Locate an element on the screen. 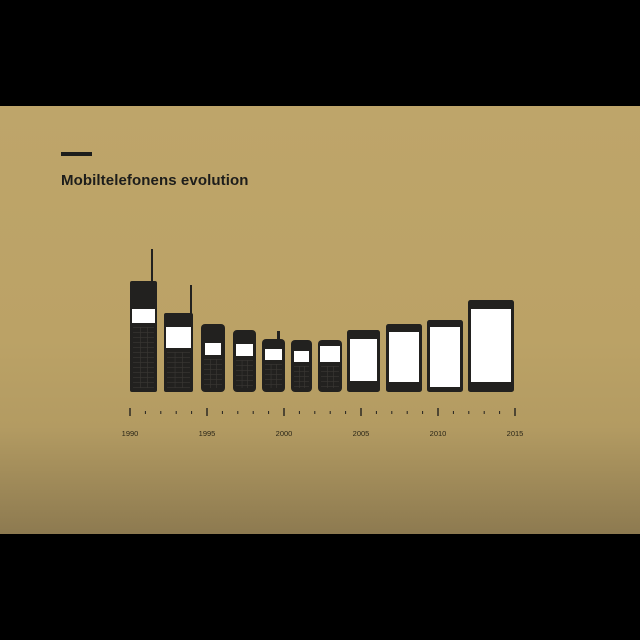 This screenshot has width=640, height=640. year-label: 1995 is located at coordinates (207, 433).